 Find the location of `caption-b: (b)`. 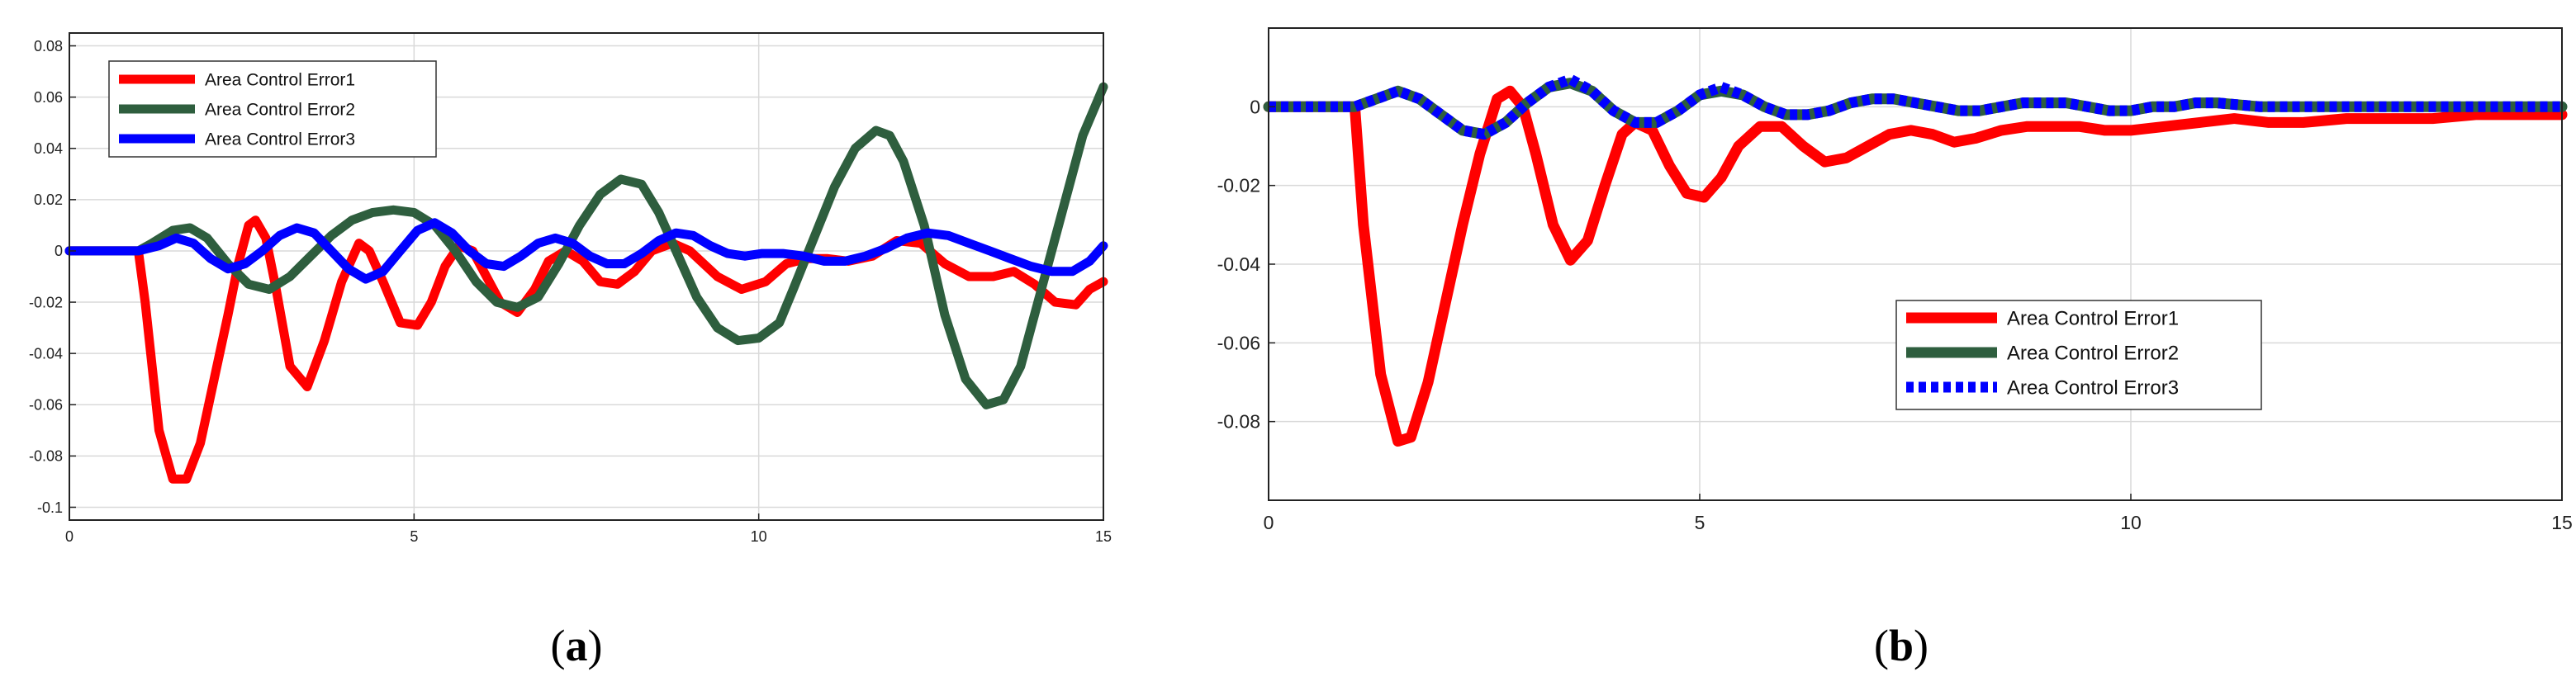

caption-b: (b) is located at coordinates (1901, 645).